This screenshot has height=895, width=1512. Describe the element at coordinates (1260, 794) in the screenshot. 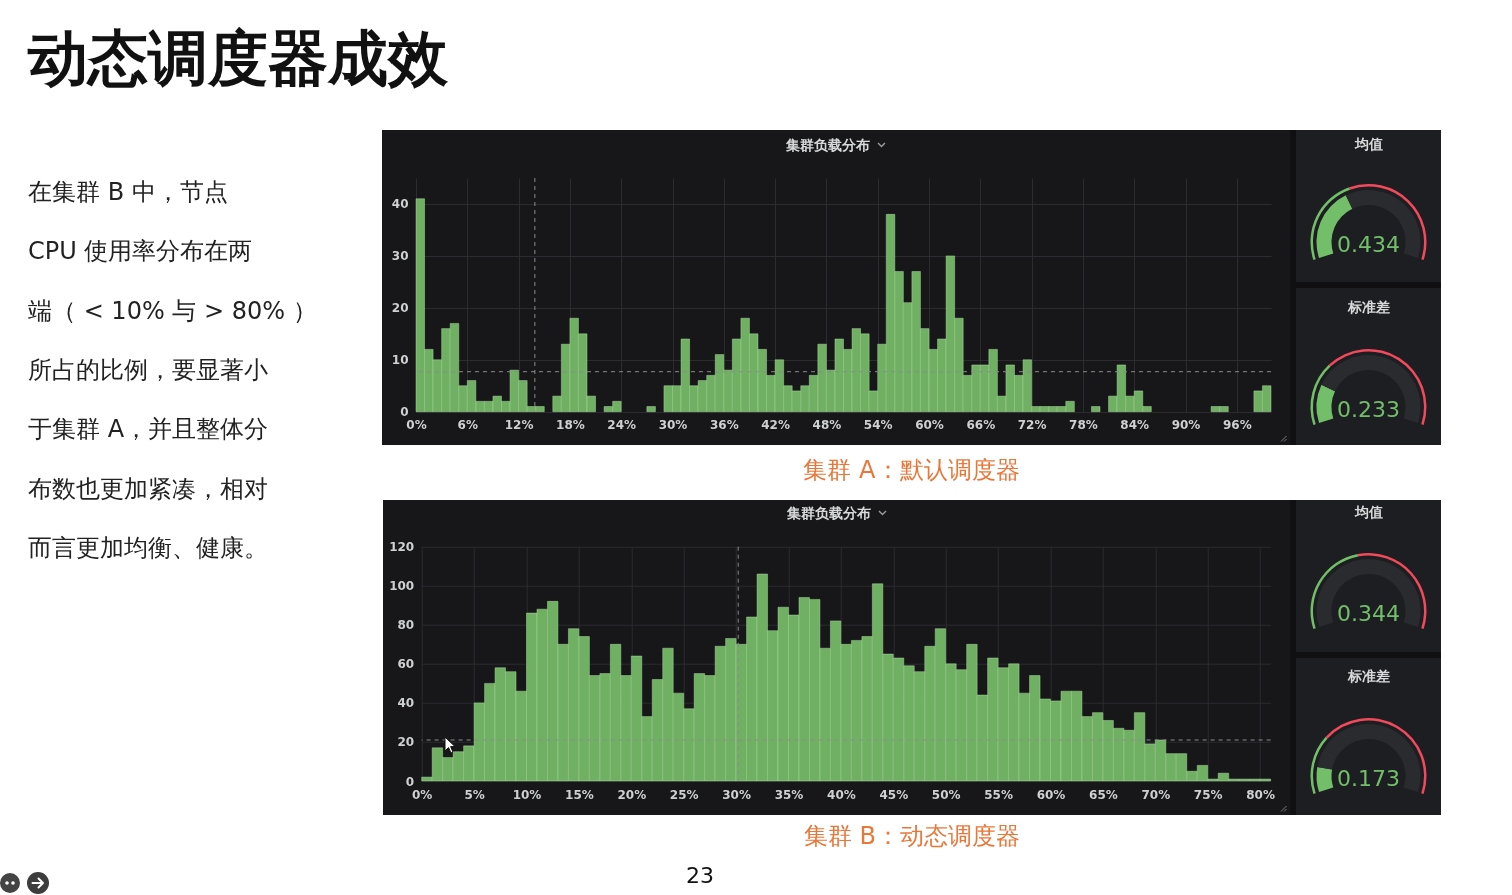

I see `x-tick-label: 80%` at that location.